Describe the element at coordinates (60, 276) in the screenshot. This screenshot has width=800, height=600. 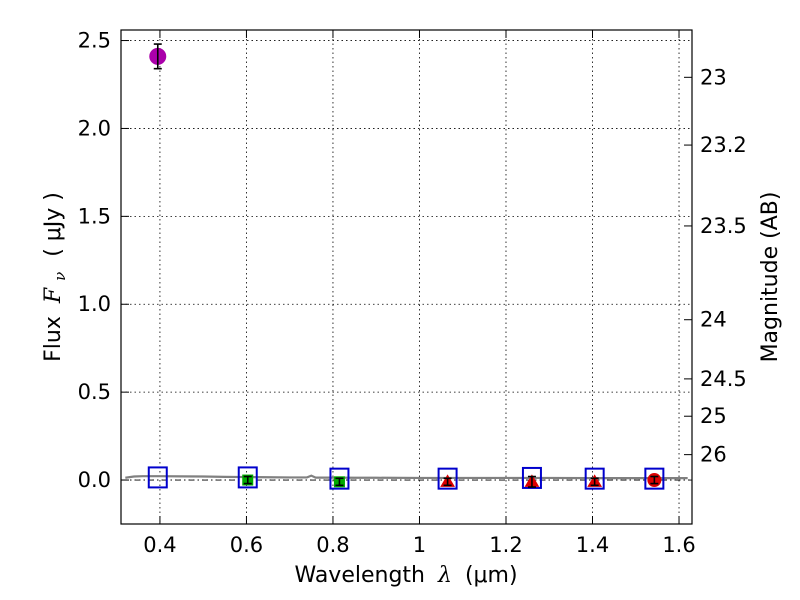
I see `y-axis-label-subscript: ν` at that location.